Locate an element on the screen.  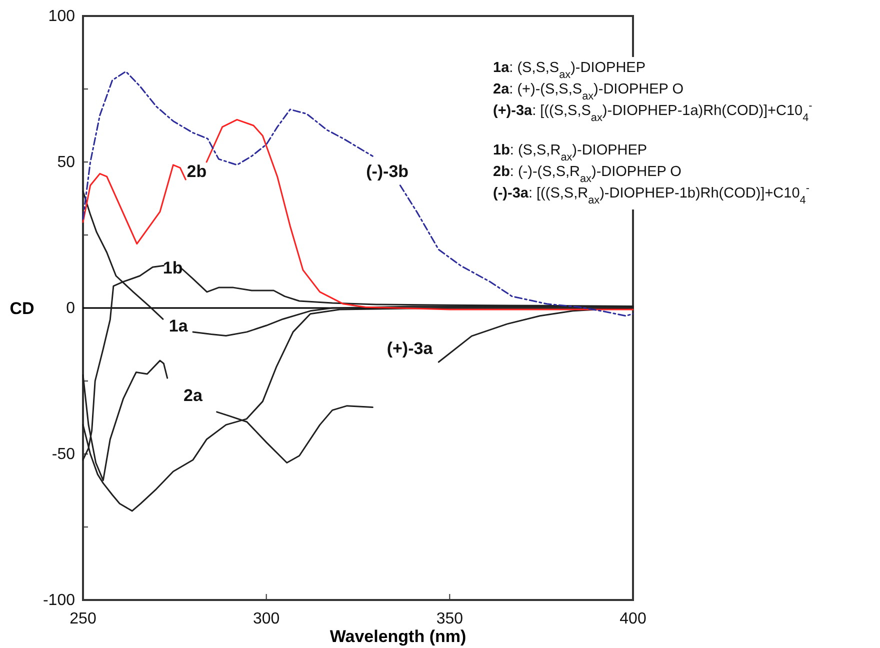
series-label: 1a is located at coordinates (178, 326).